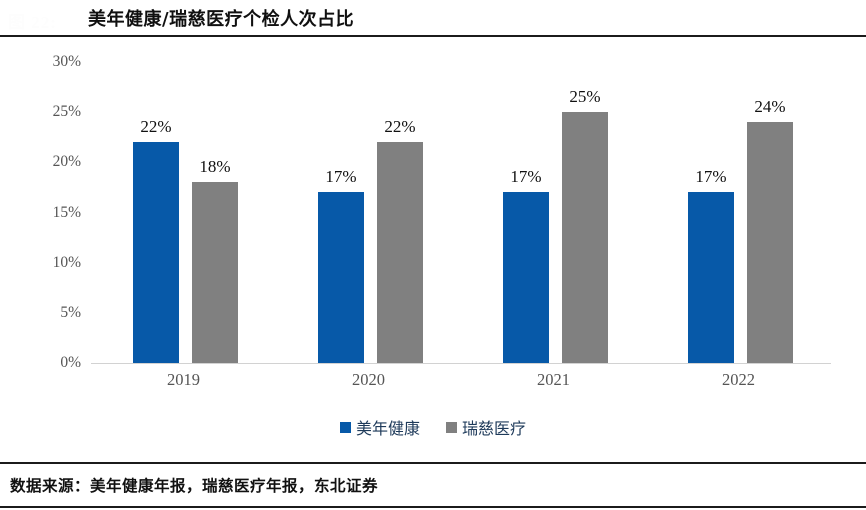 Image resolution: width=866 pixels, height=510 pixels. What do you see at coordinates (70, 312) in the screenshot?
I see `y-axis-tick-5: 5%` at bounding box center [70, 312].